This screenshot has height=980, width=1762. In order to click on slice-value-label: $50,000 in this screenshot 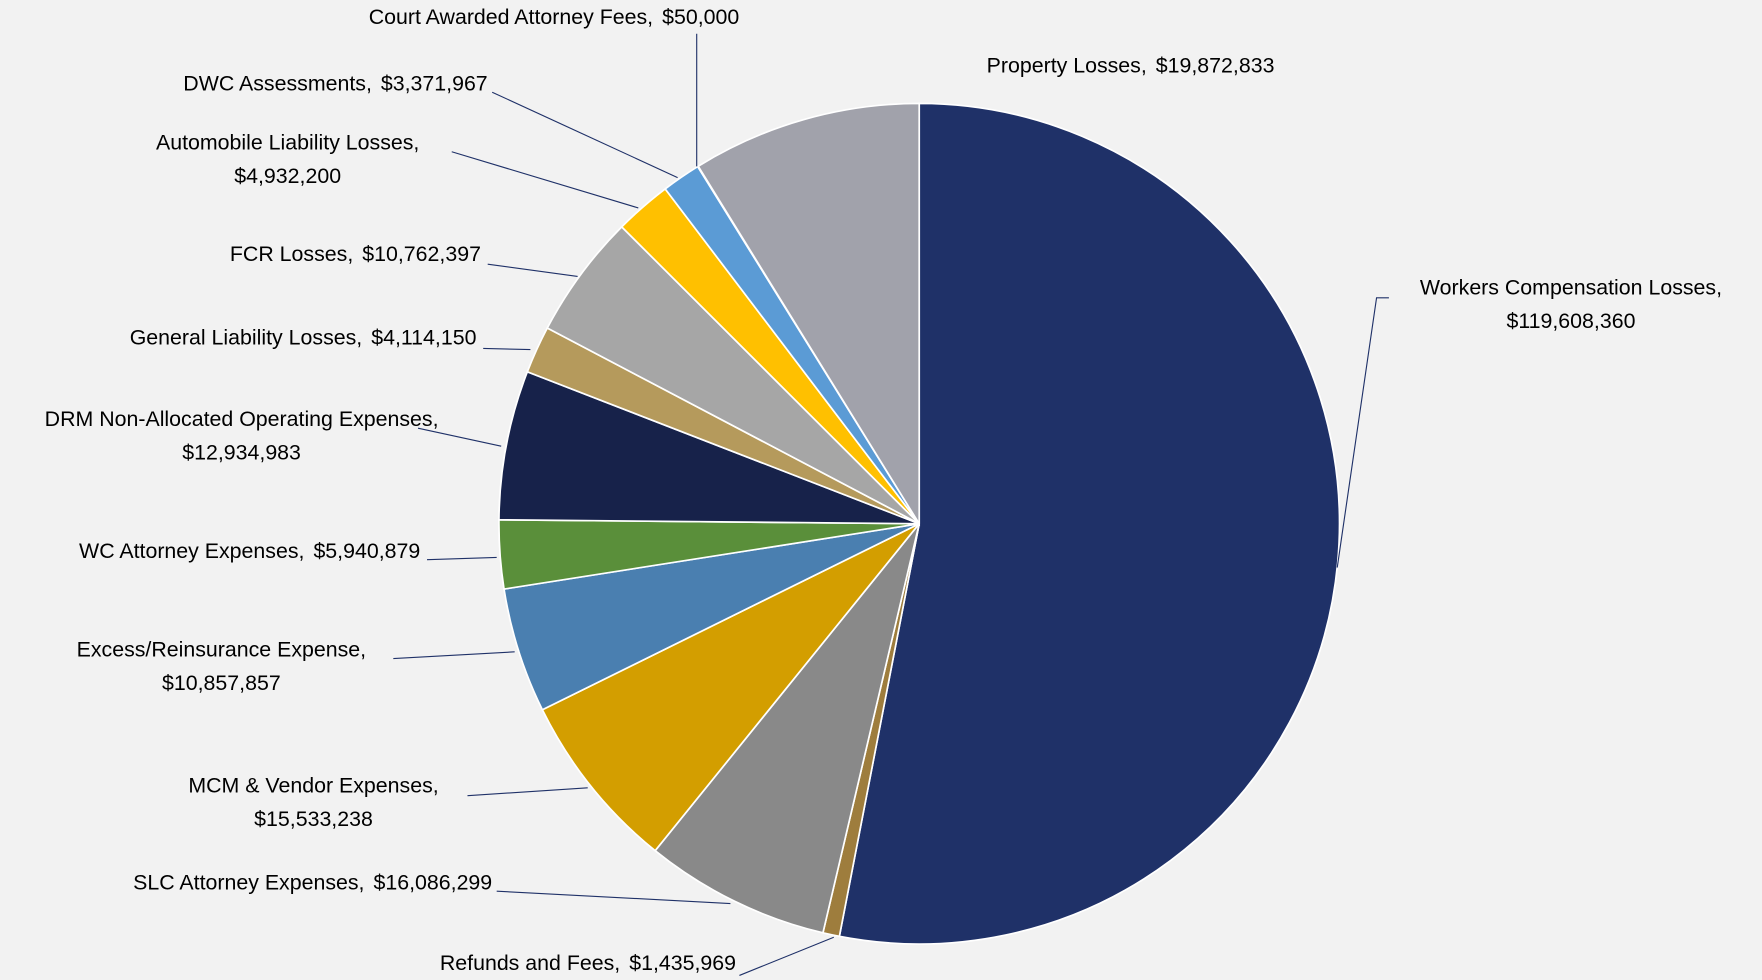, I will do `click(700, 17)`.